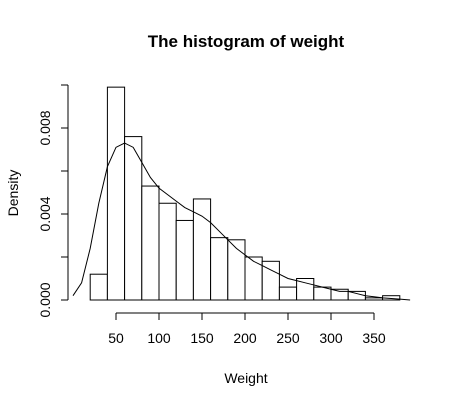 This screenshot has height=407, width=454. What do you see at coordinates (331, 338) in the screenshot?
I see `x-tick-label-5: 300` at bounding box center [331, 338].